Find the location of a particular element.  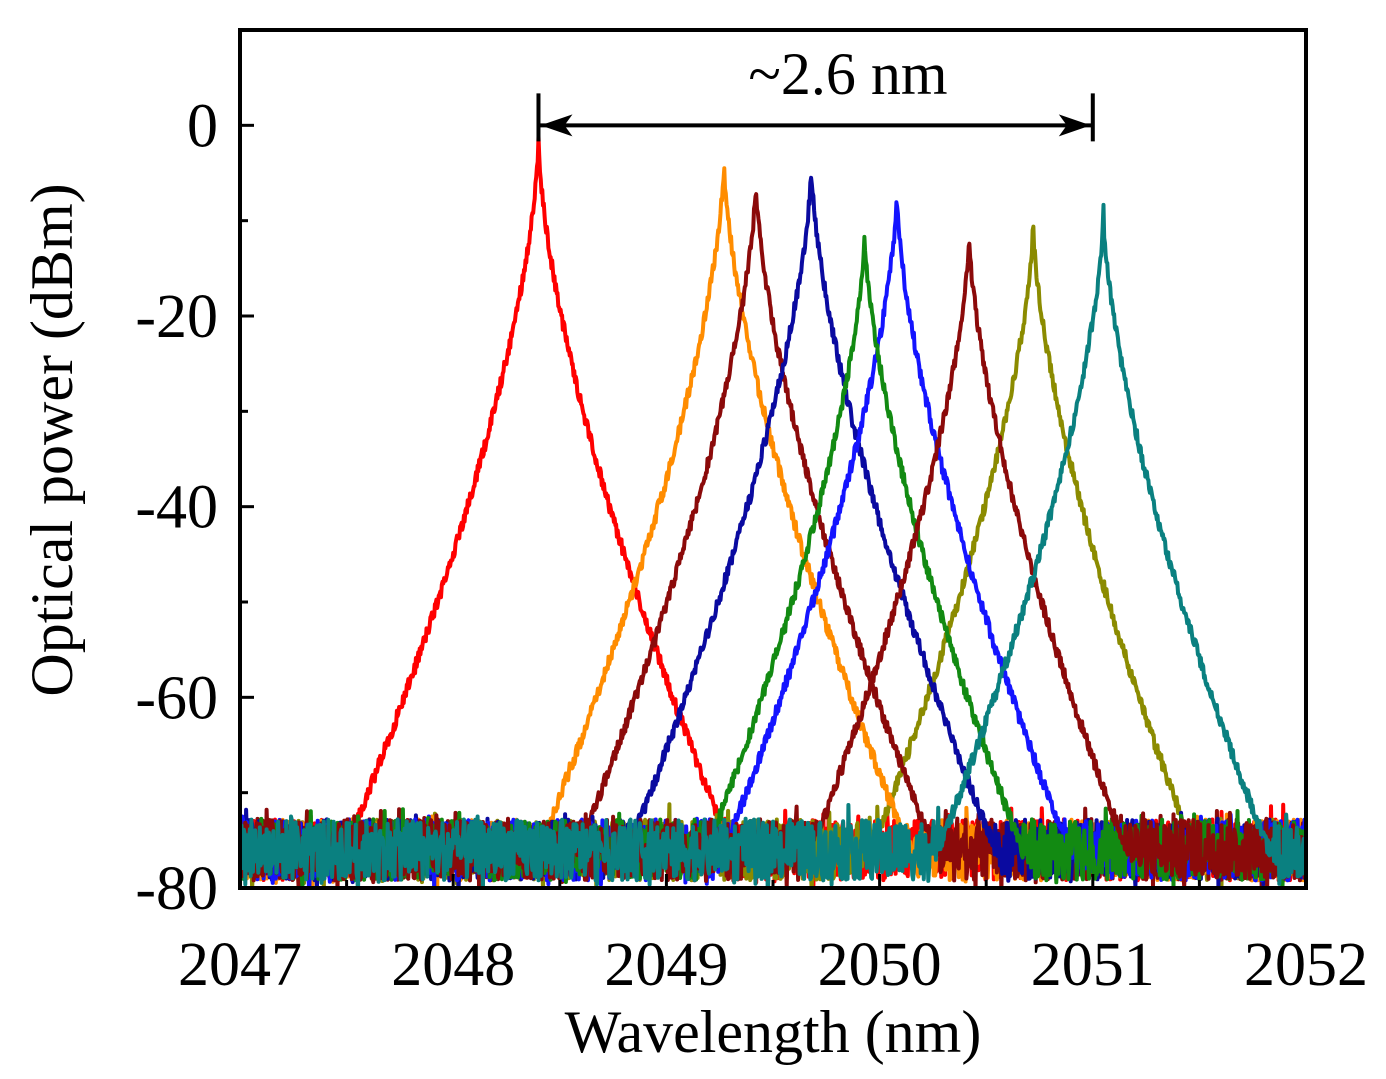

y-tick-label: -40 is located at coordinates (176, 508).